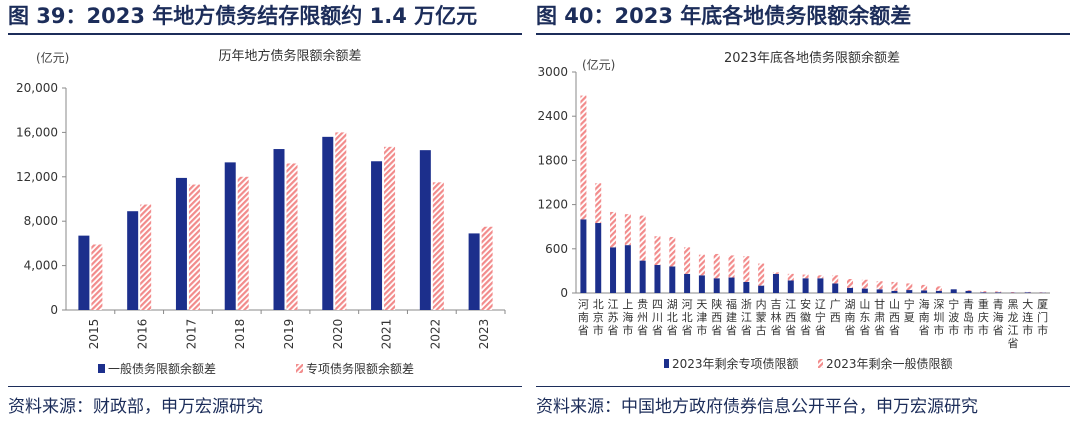  What do you see at coordinates (338, 334) in the screenshot?
I see `chart1-x-tick-label: 2020` at bounding box center [338, 334].